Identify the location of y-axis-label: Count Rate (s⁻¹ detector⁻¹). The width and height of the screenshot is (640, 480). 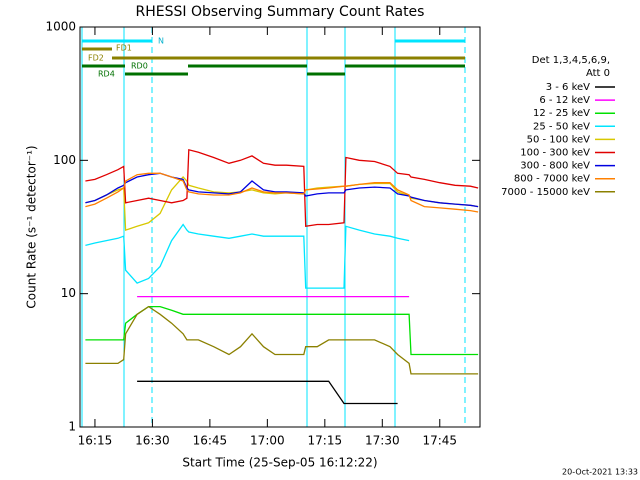
(32, 226).